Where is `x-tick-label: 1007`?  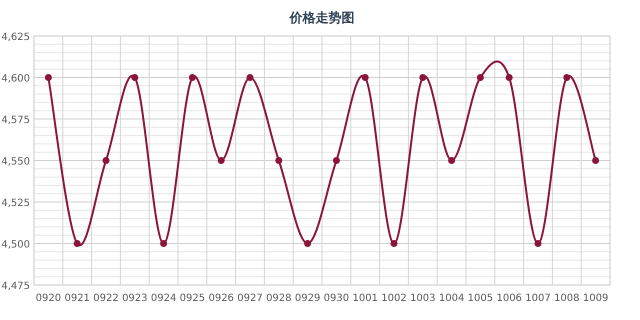 x-tick-label: 1007 is located at coordinates (538, 298).